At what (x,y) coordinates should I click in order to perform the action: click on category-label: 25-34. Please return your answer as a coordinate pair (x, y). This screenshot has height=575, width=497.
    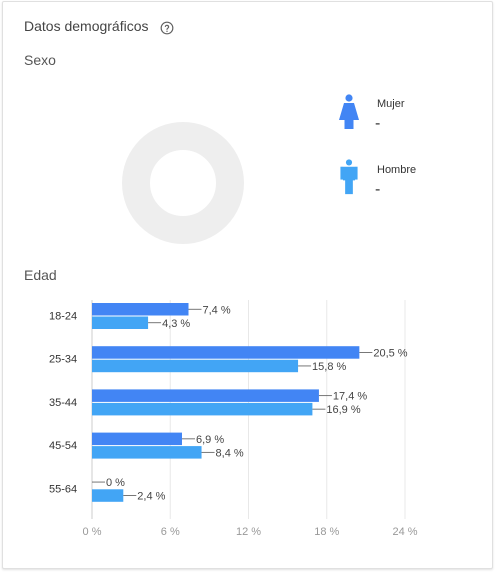
    Looking at the image, I should click on (63, 360).